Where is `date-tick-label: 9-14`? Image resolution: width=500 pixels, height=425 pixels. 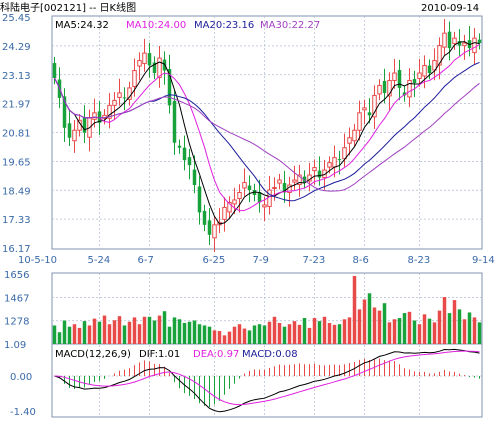
date-tick-label: 9-14 is located at coordinates (483, 260).